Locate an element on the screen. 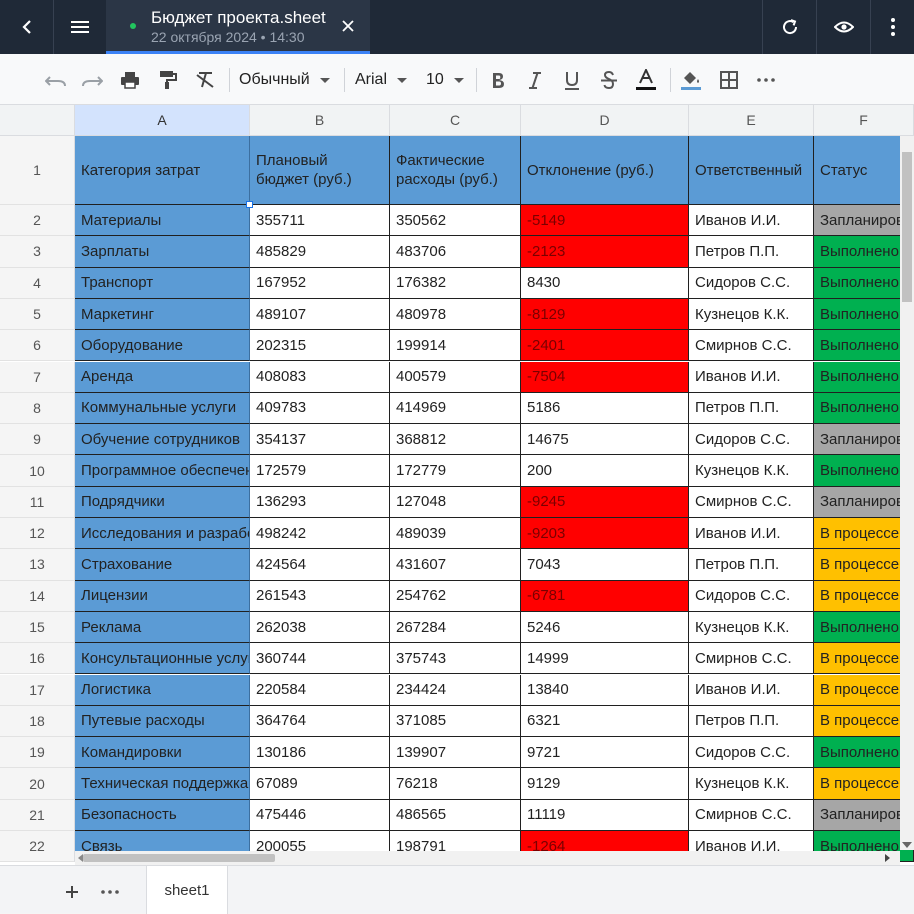  plan-cell: 136293 is located at coordinates (320, 502).